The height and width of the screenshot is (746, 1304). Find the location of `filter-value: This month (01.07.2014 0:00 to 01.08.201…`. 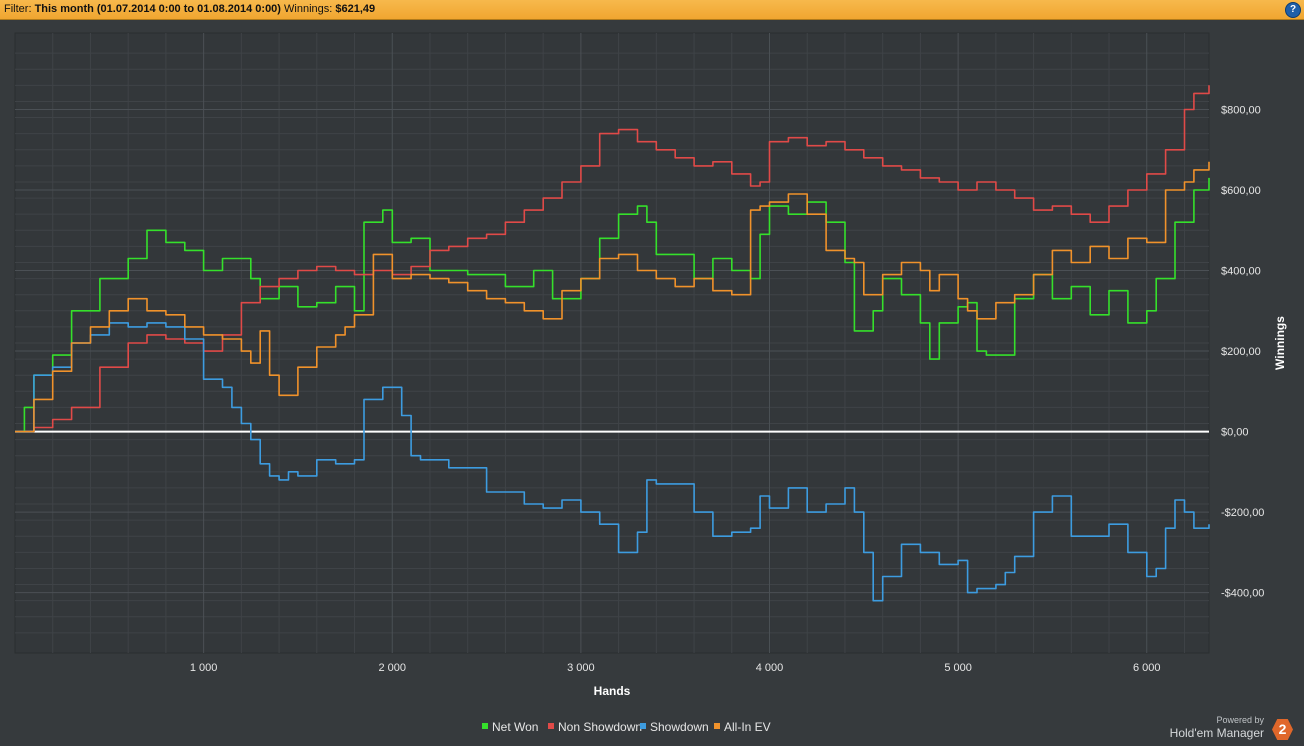

filter-value: This month (01.07.2014 0:00 to 01.08.201… is located at coordinates (157, 9).